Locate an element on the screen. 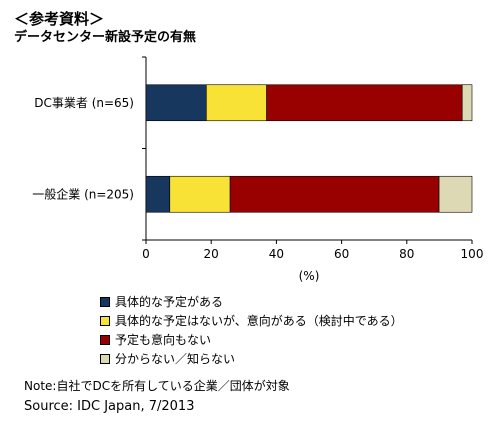 Image resolution: width=503 pixels, height=430 pixels. chart-header: ＜参考資料＞ データセンター新設予定の有無 is located at coordinates (105, 28).